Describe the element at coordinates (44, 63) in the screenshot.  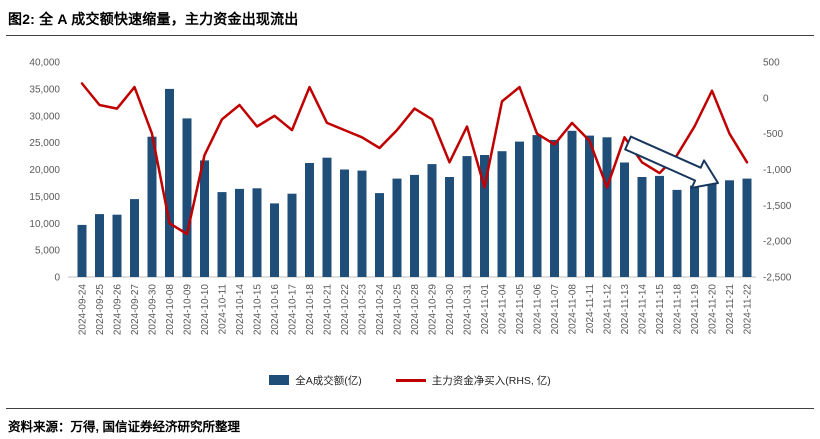
I see `left-axis-tick: 40,000` at that location.